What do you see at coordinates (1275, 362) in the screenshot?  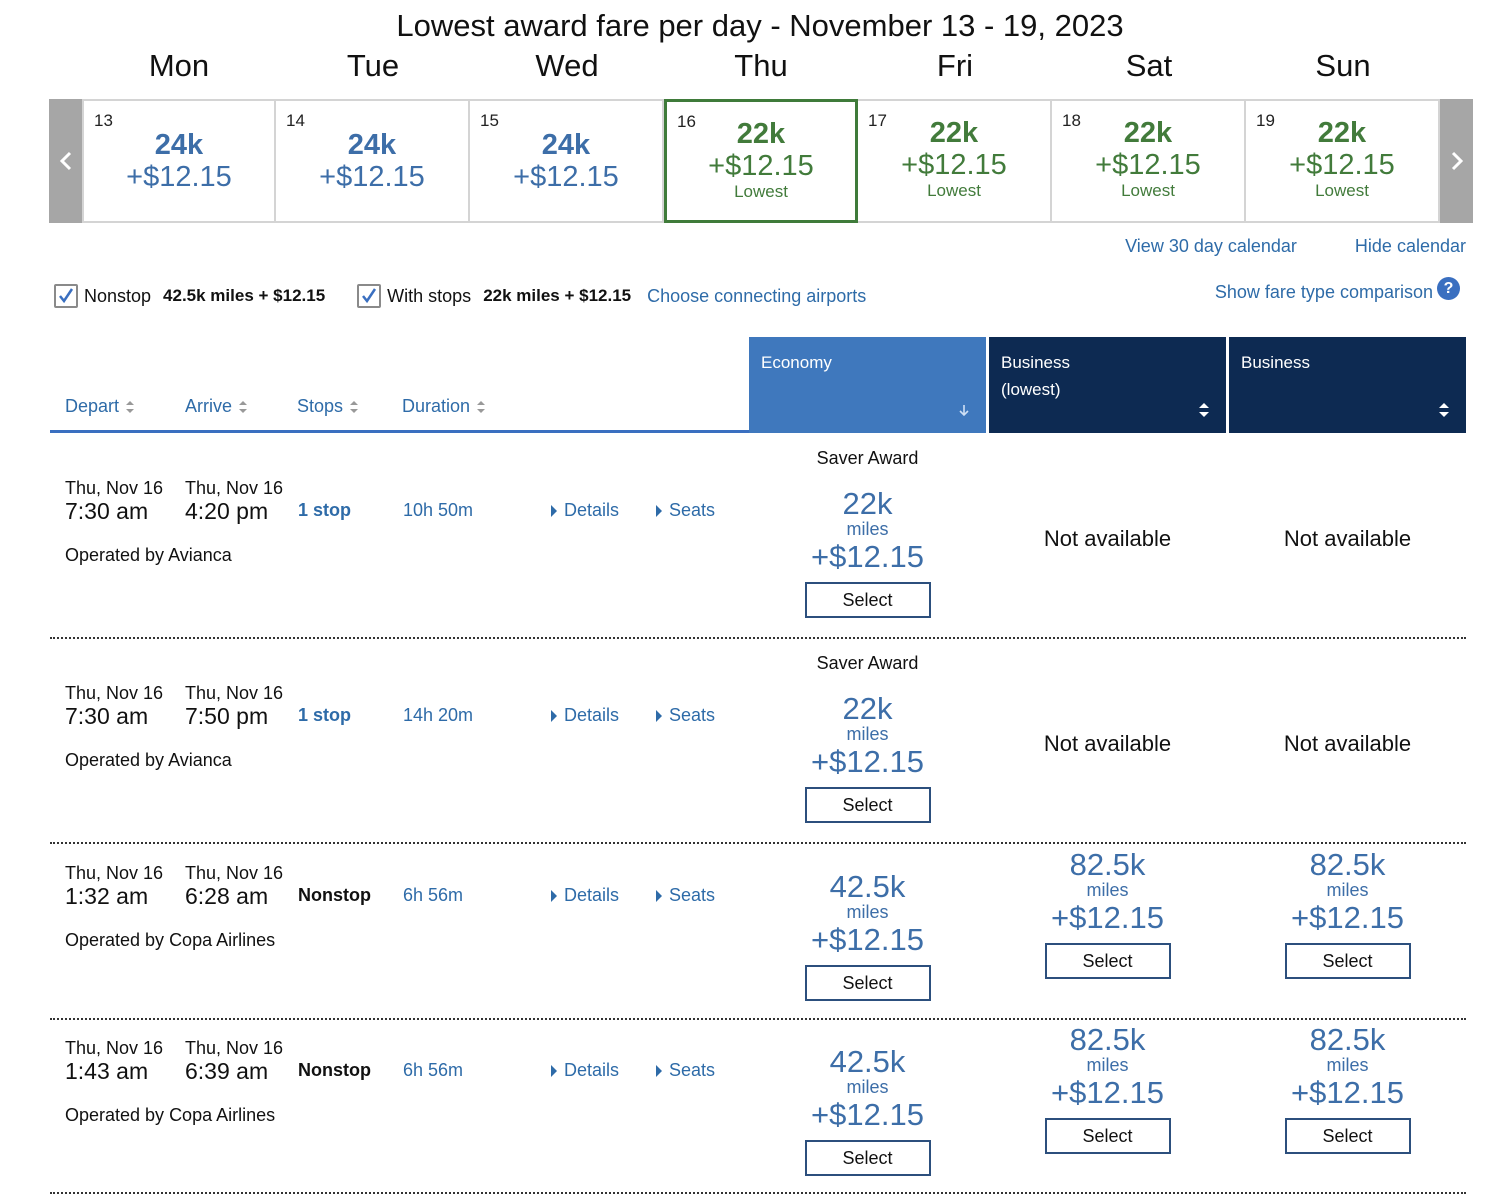 I see `business-header-label: Business` at bounding box center [1275, 362].